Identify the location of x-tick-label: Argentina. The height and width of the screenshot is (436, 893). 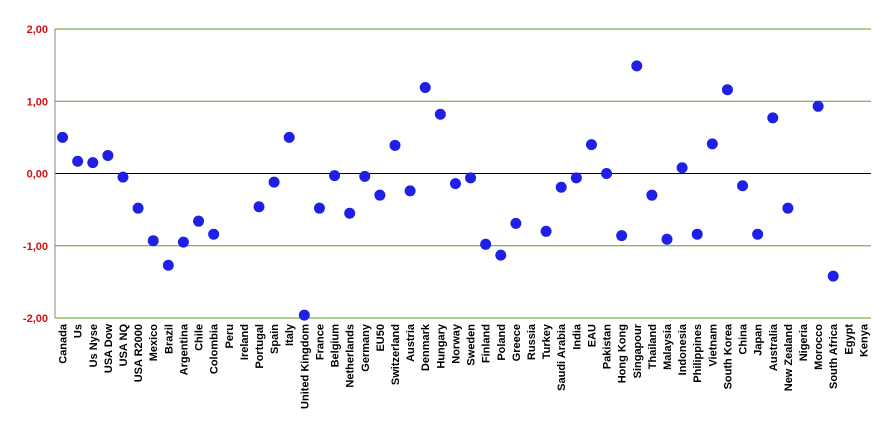
(184, 349).